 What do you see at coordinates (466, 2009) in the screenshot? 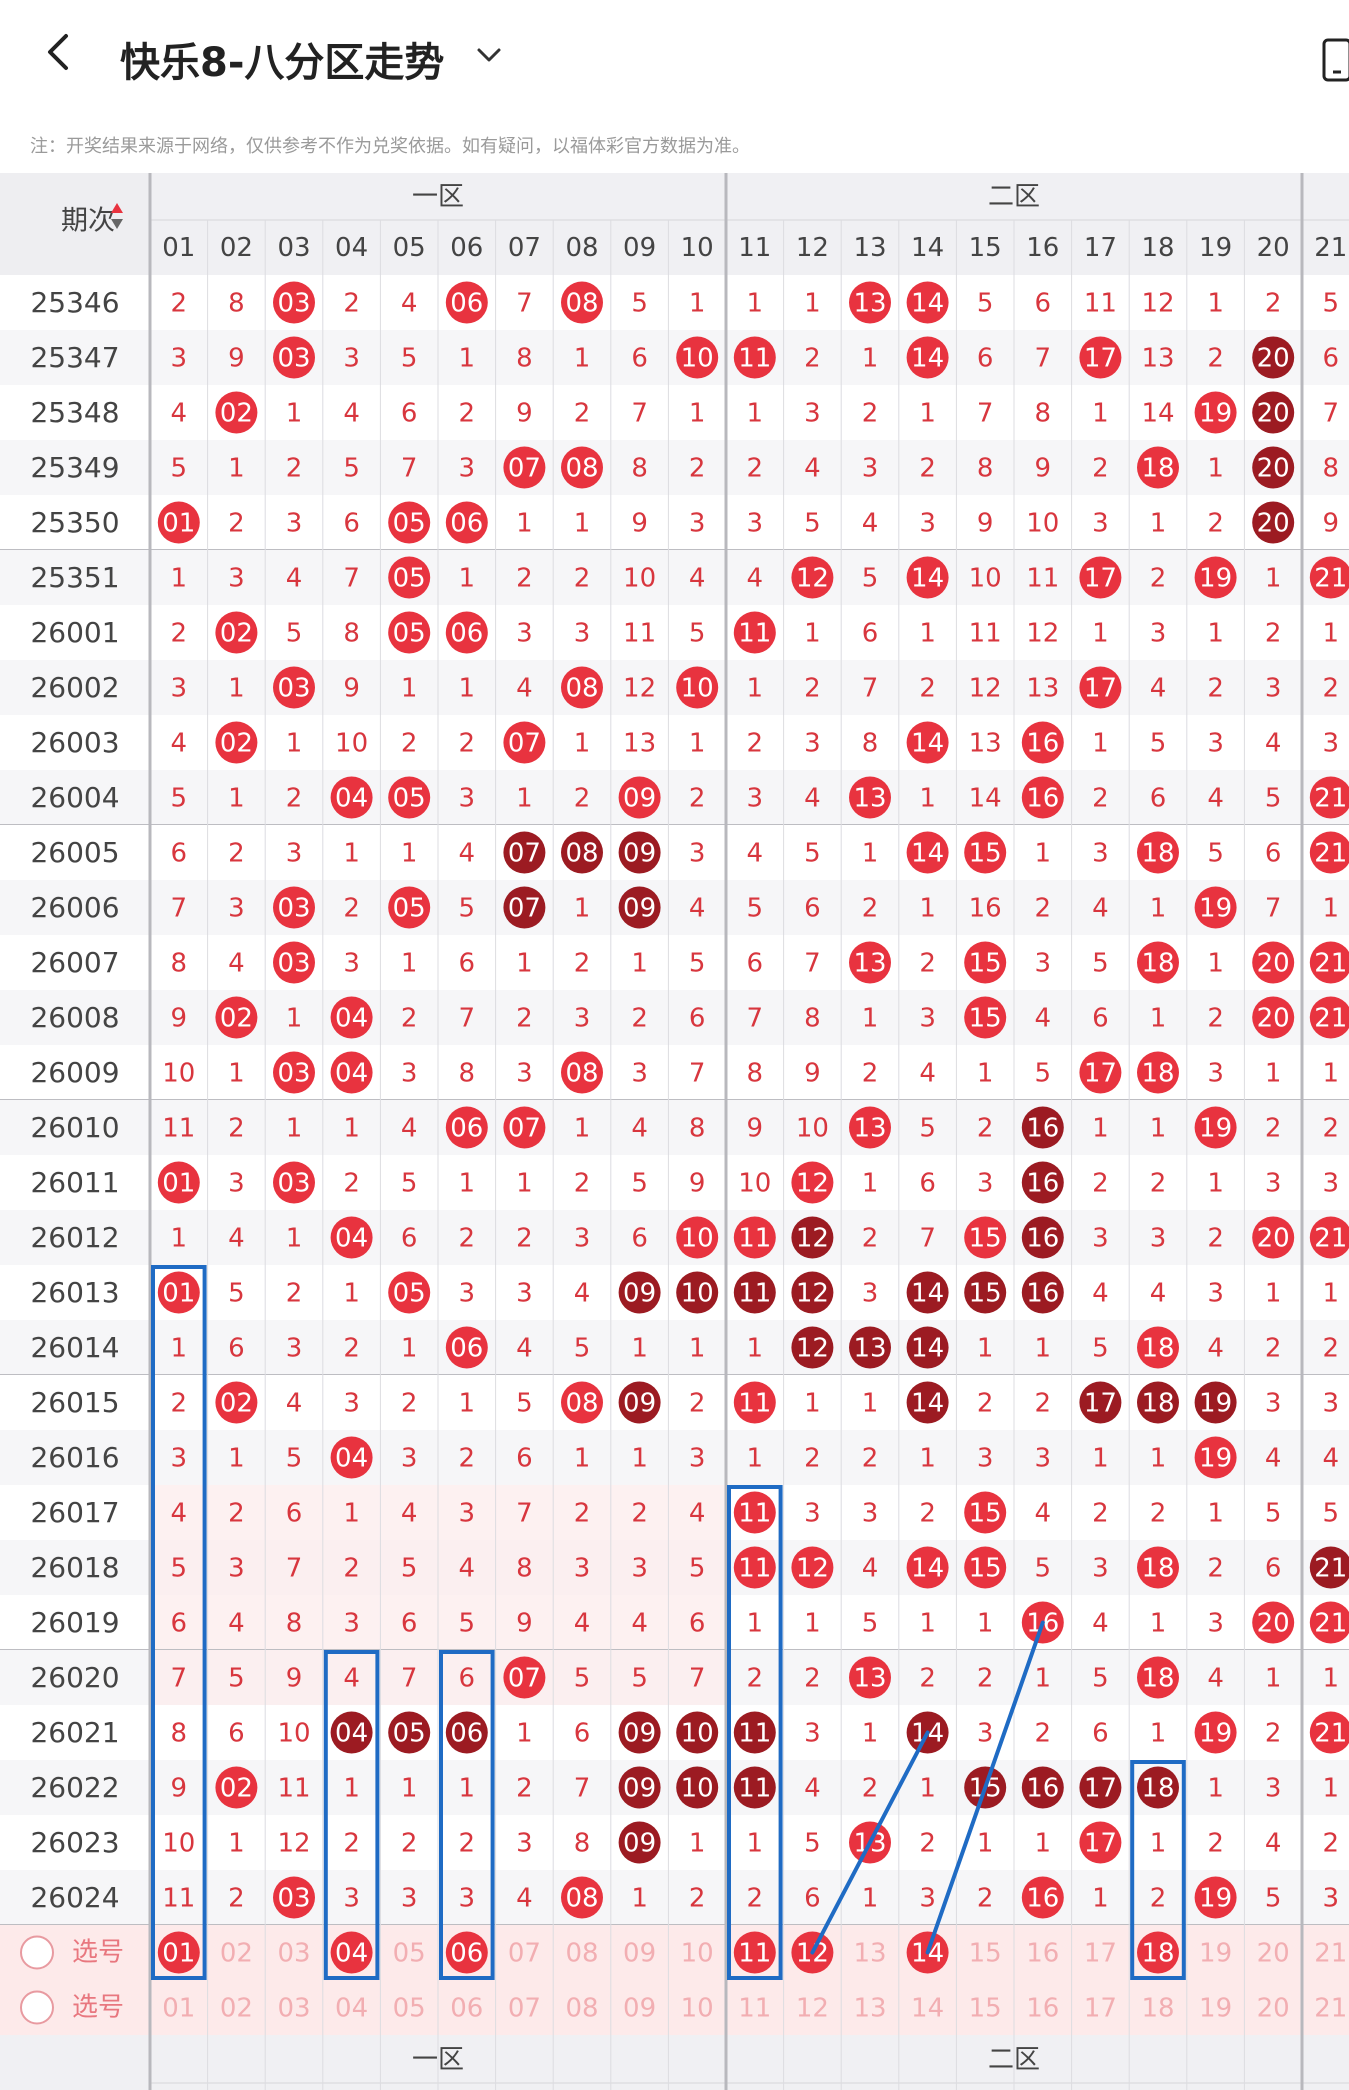
I see `select-number: 06` at bounding box center [466, 2009].